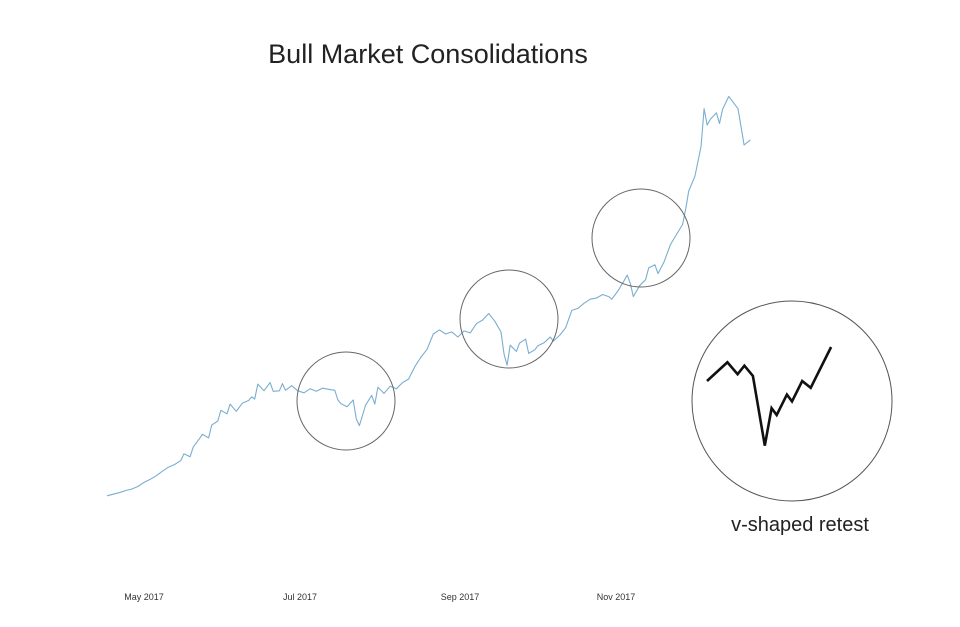  What do you see at coordinates (144, 597) in the screenshot?
I see `x-tick-label: May 2017` at bounding box center [144, 597].